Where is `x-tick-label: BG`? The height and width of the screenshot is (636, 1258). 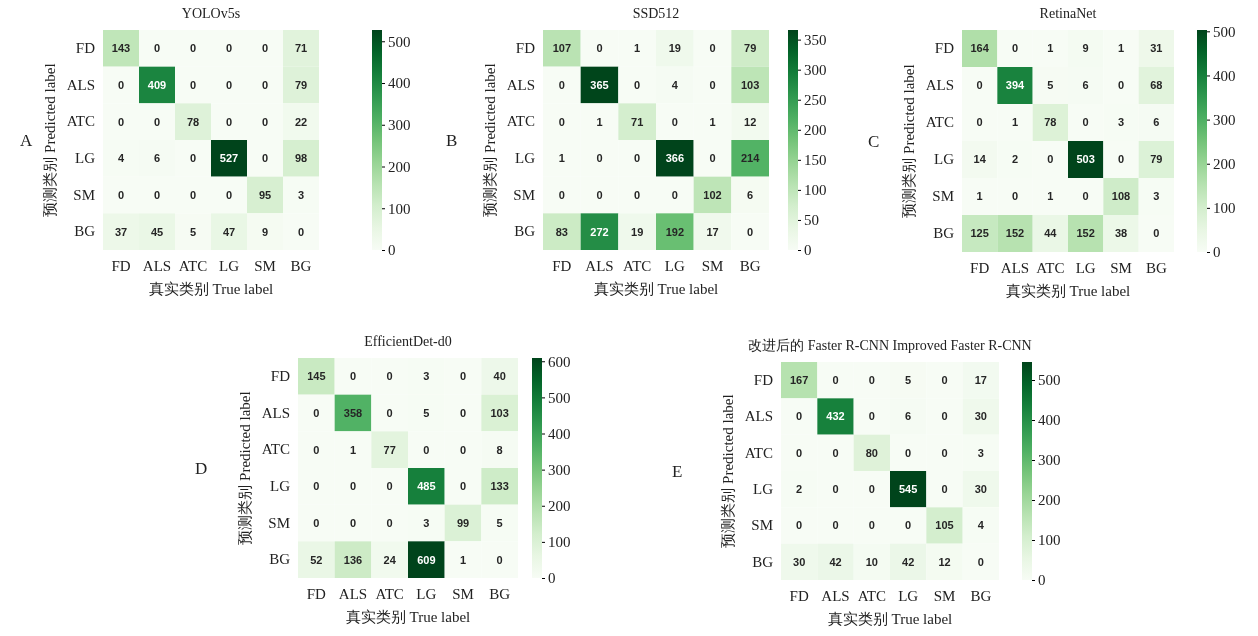
x-tick-label: BG is located at coordinates (981, 595).